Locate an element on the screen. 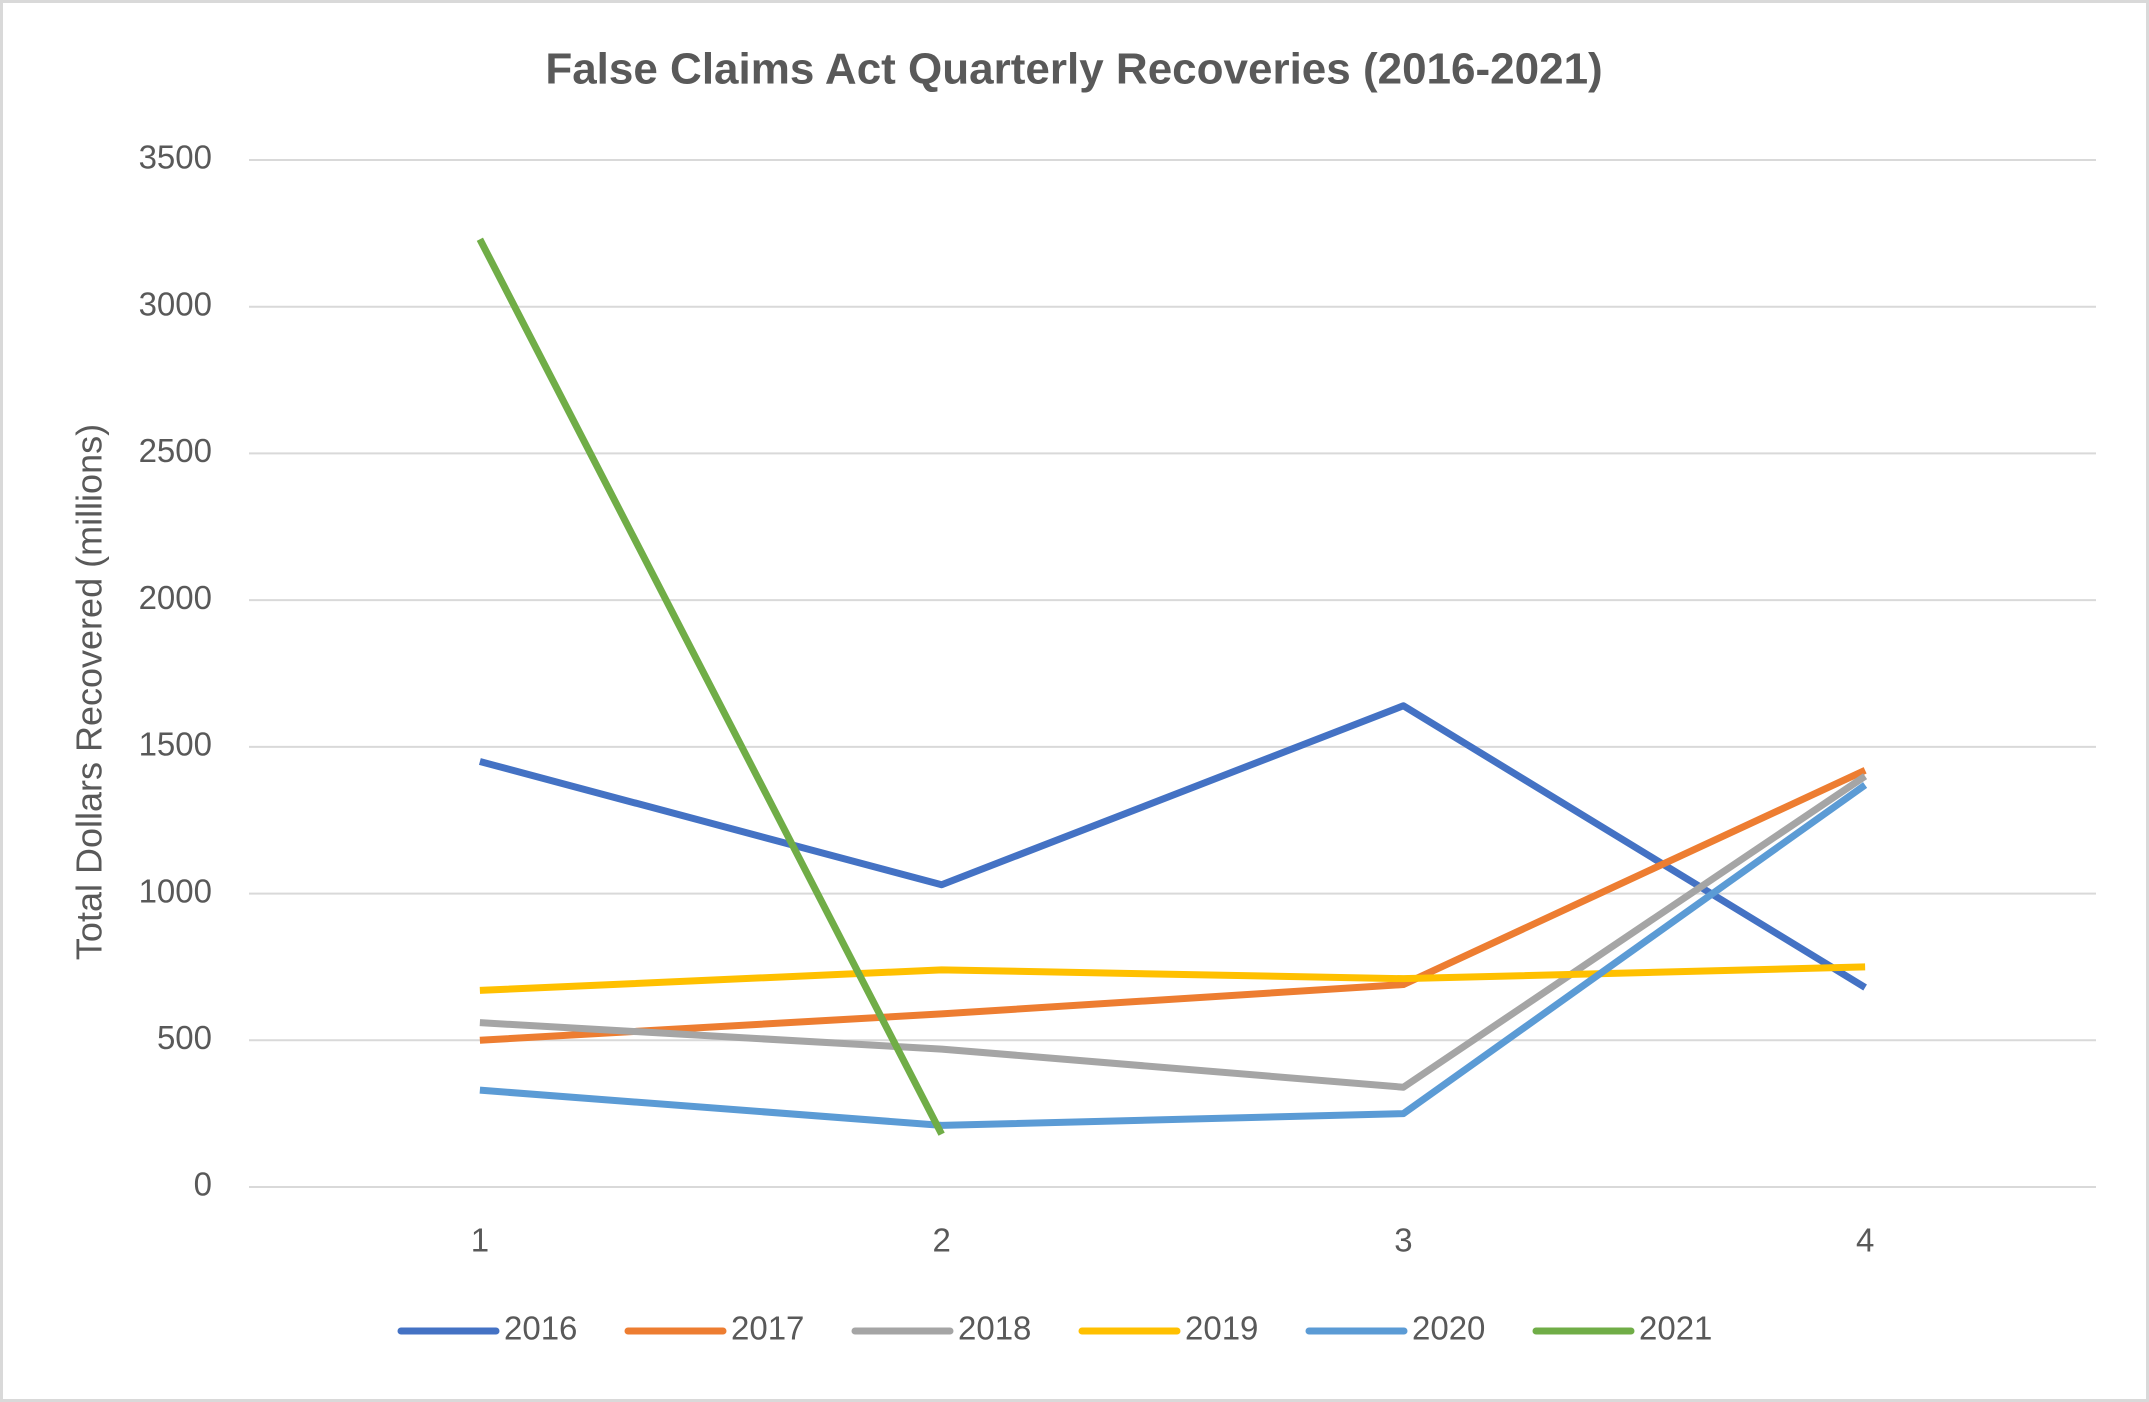  x-tick-label: 2 is located at coordinates (941, 1240).